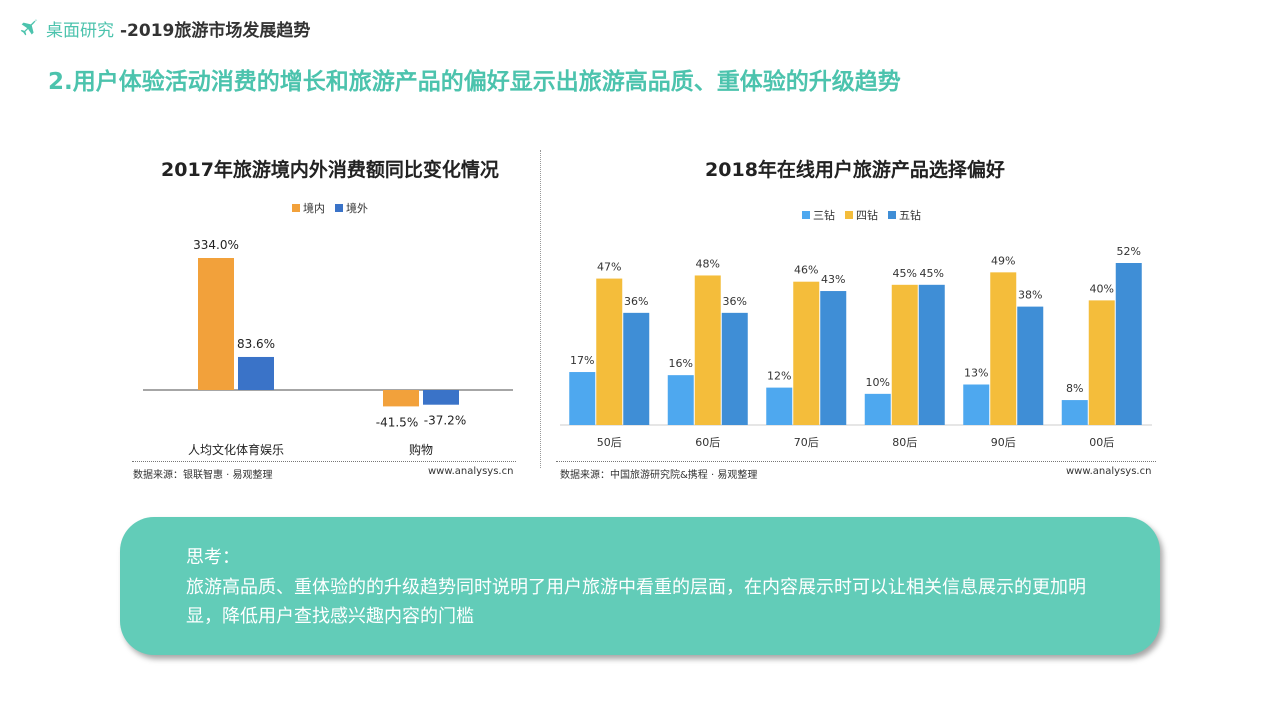 This screenshot has width=1280, height=720. I want to click on data-label: 48%, so click(708, 263).